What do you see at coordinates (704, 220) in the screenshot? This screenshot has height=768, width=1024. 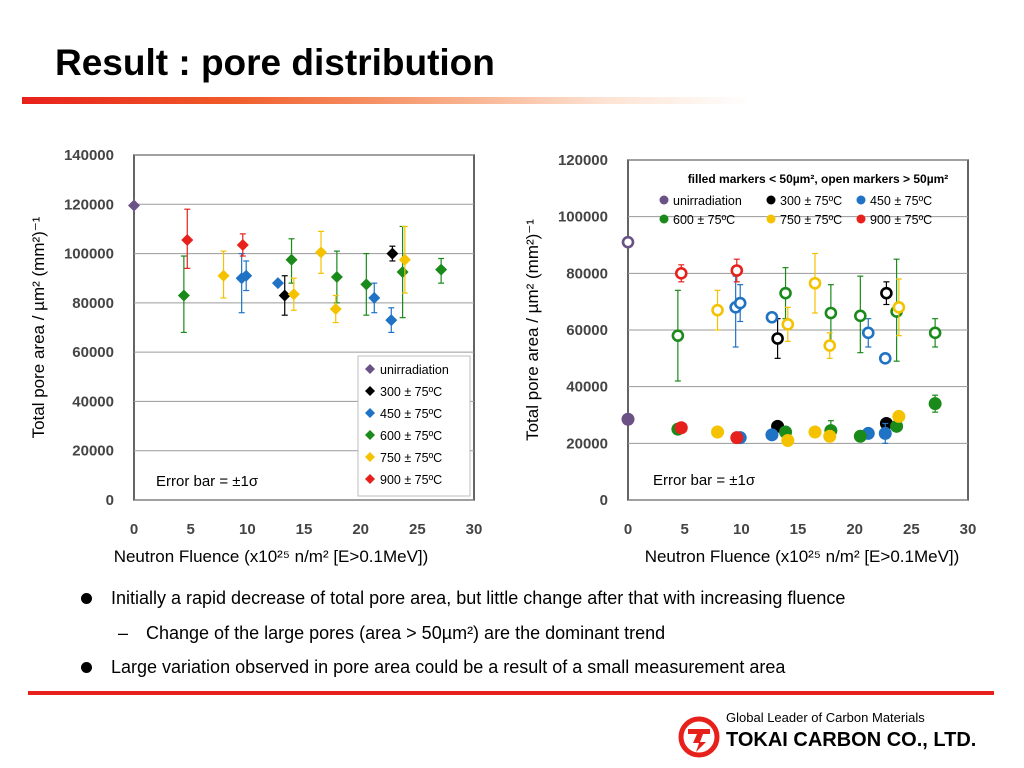 I see `legend-label: 600 ± 75ºC` at bounding box center [704, 220].